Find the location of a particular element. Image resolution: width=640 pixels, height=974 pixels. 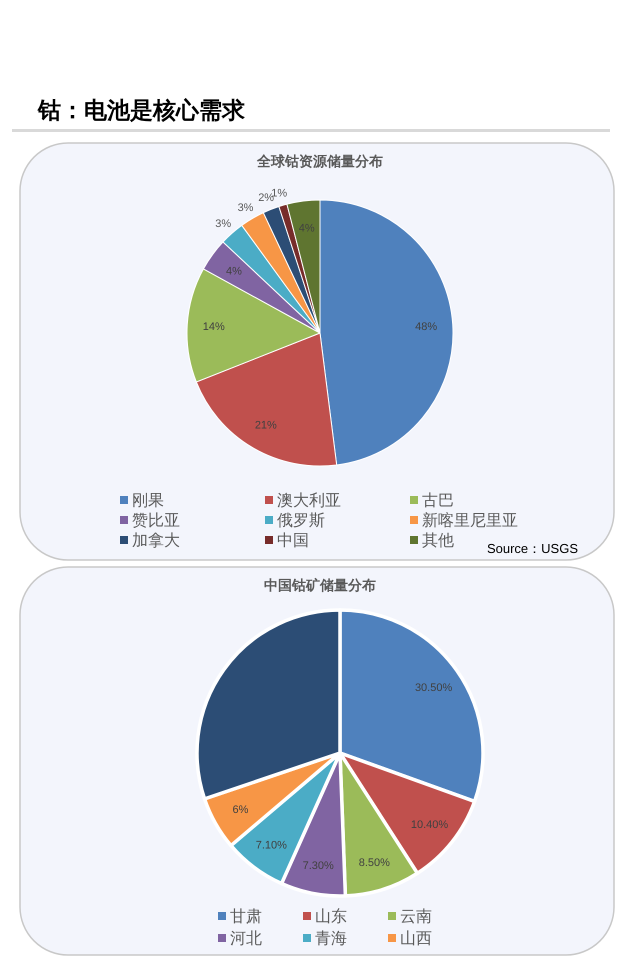

legend-label: 甘肃 is located at coordinates (246, 917).